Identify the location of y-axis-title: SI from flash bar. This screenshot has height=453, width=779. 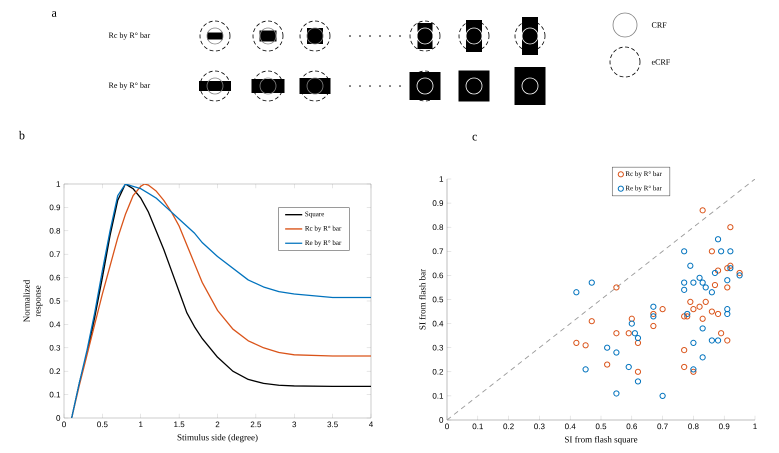
(422, 299).